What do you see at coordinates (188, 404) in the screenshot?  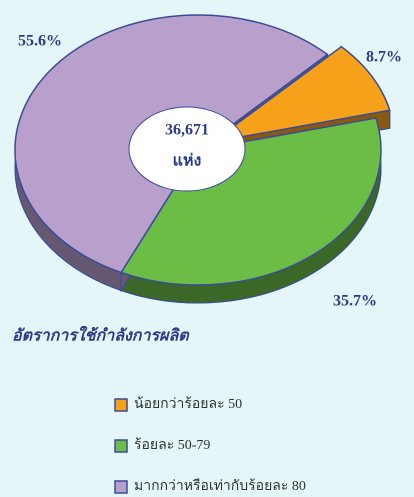 I see `legend-label: น้อยกว่าร้อยละ 50` at bounding box center [188, 404].